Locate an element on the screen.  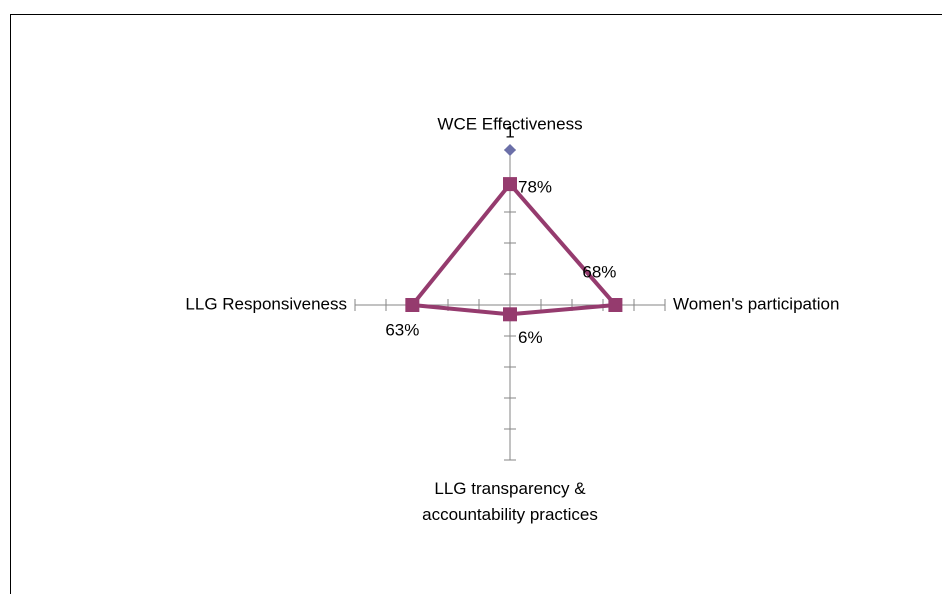
data-label: 68% is located at coordinates (599, 271).